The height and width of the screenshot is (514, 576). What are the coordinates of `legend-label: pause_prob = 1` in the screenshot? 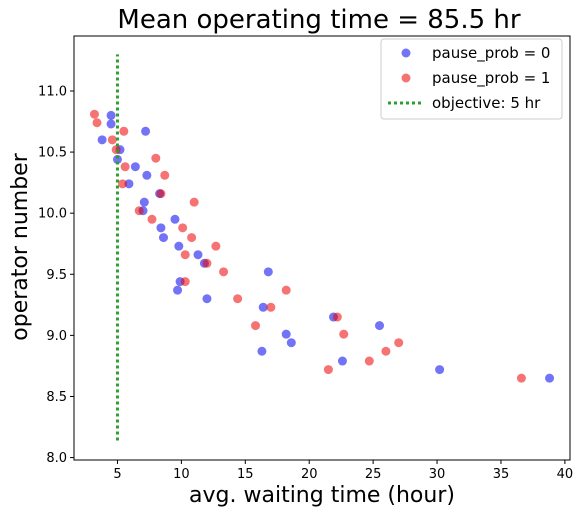 It's located at (491, 78).